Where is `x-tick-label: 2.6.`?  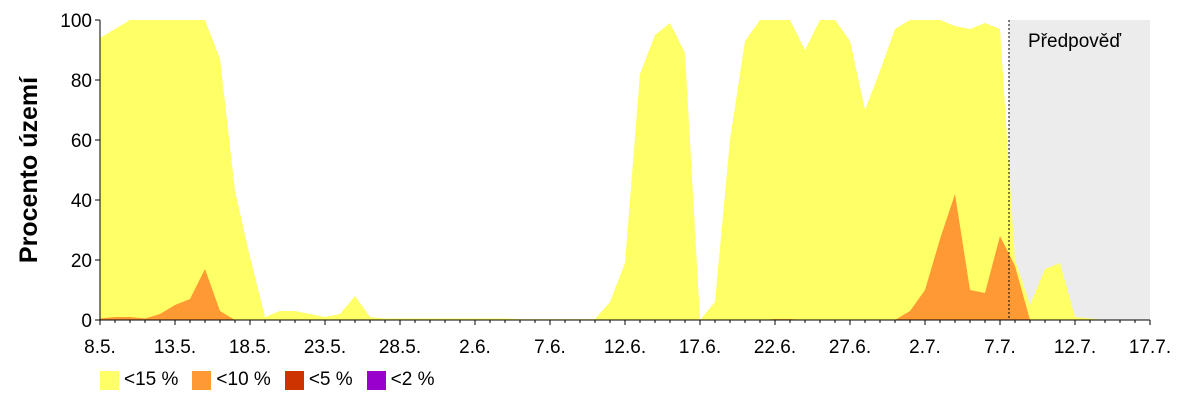
x-tick-label: 2.6. is located at coordinates (475, 347).